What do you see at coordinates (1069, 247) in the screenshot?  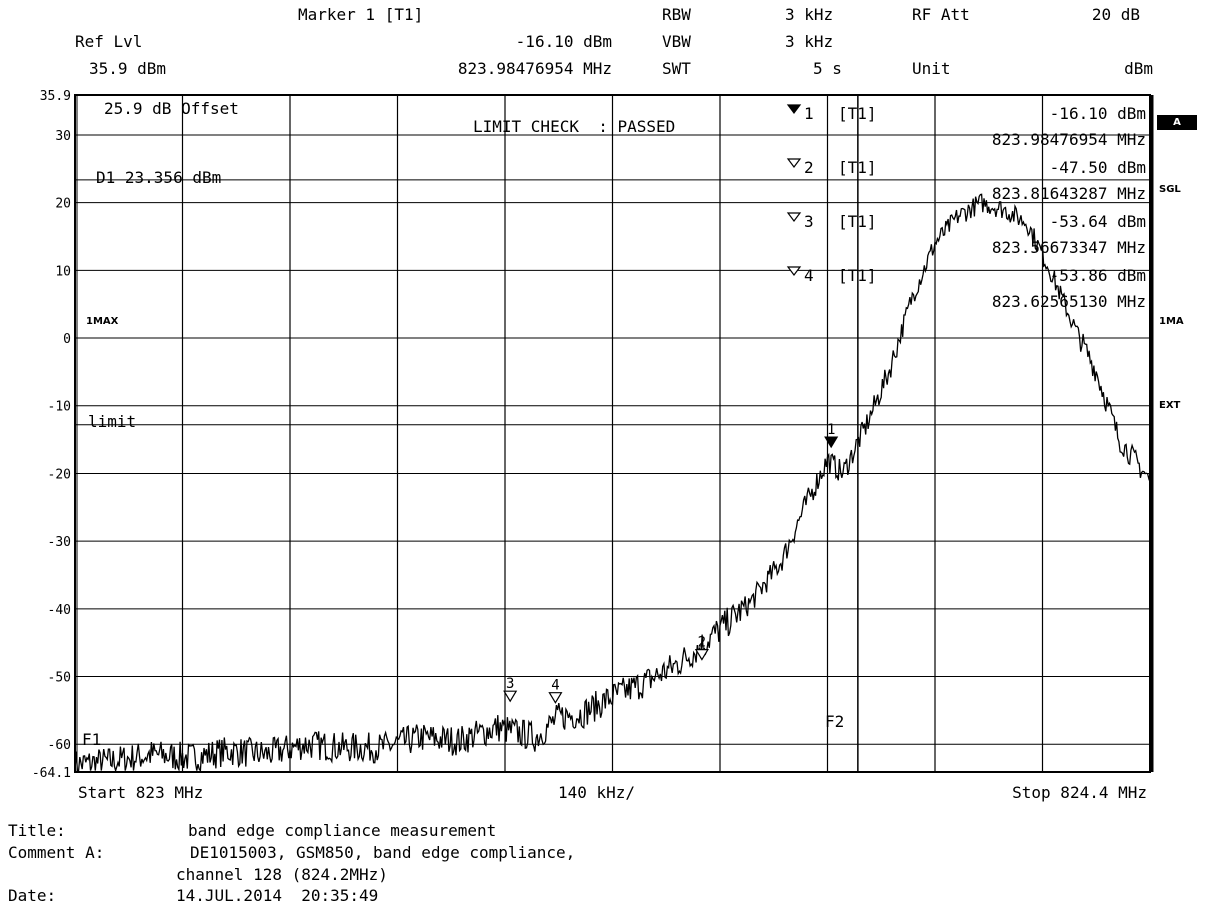 I see `table-marker-3-frequency: 823.56673347 MHz` at bounding box center [1069, 247].